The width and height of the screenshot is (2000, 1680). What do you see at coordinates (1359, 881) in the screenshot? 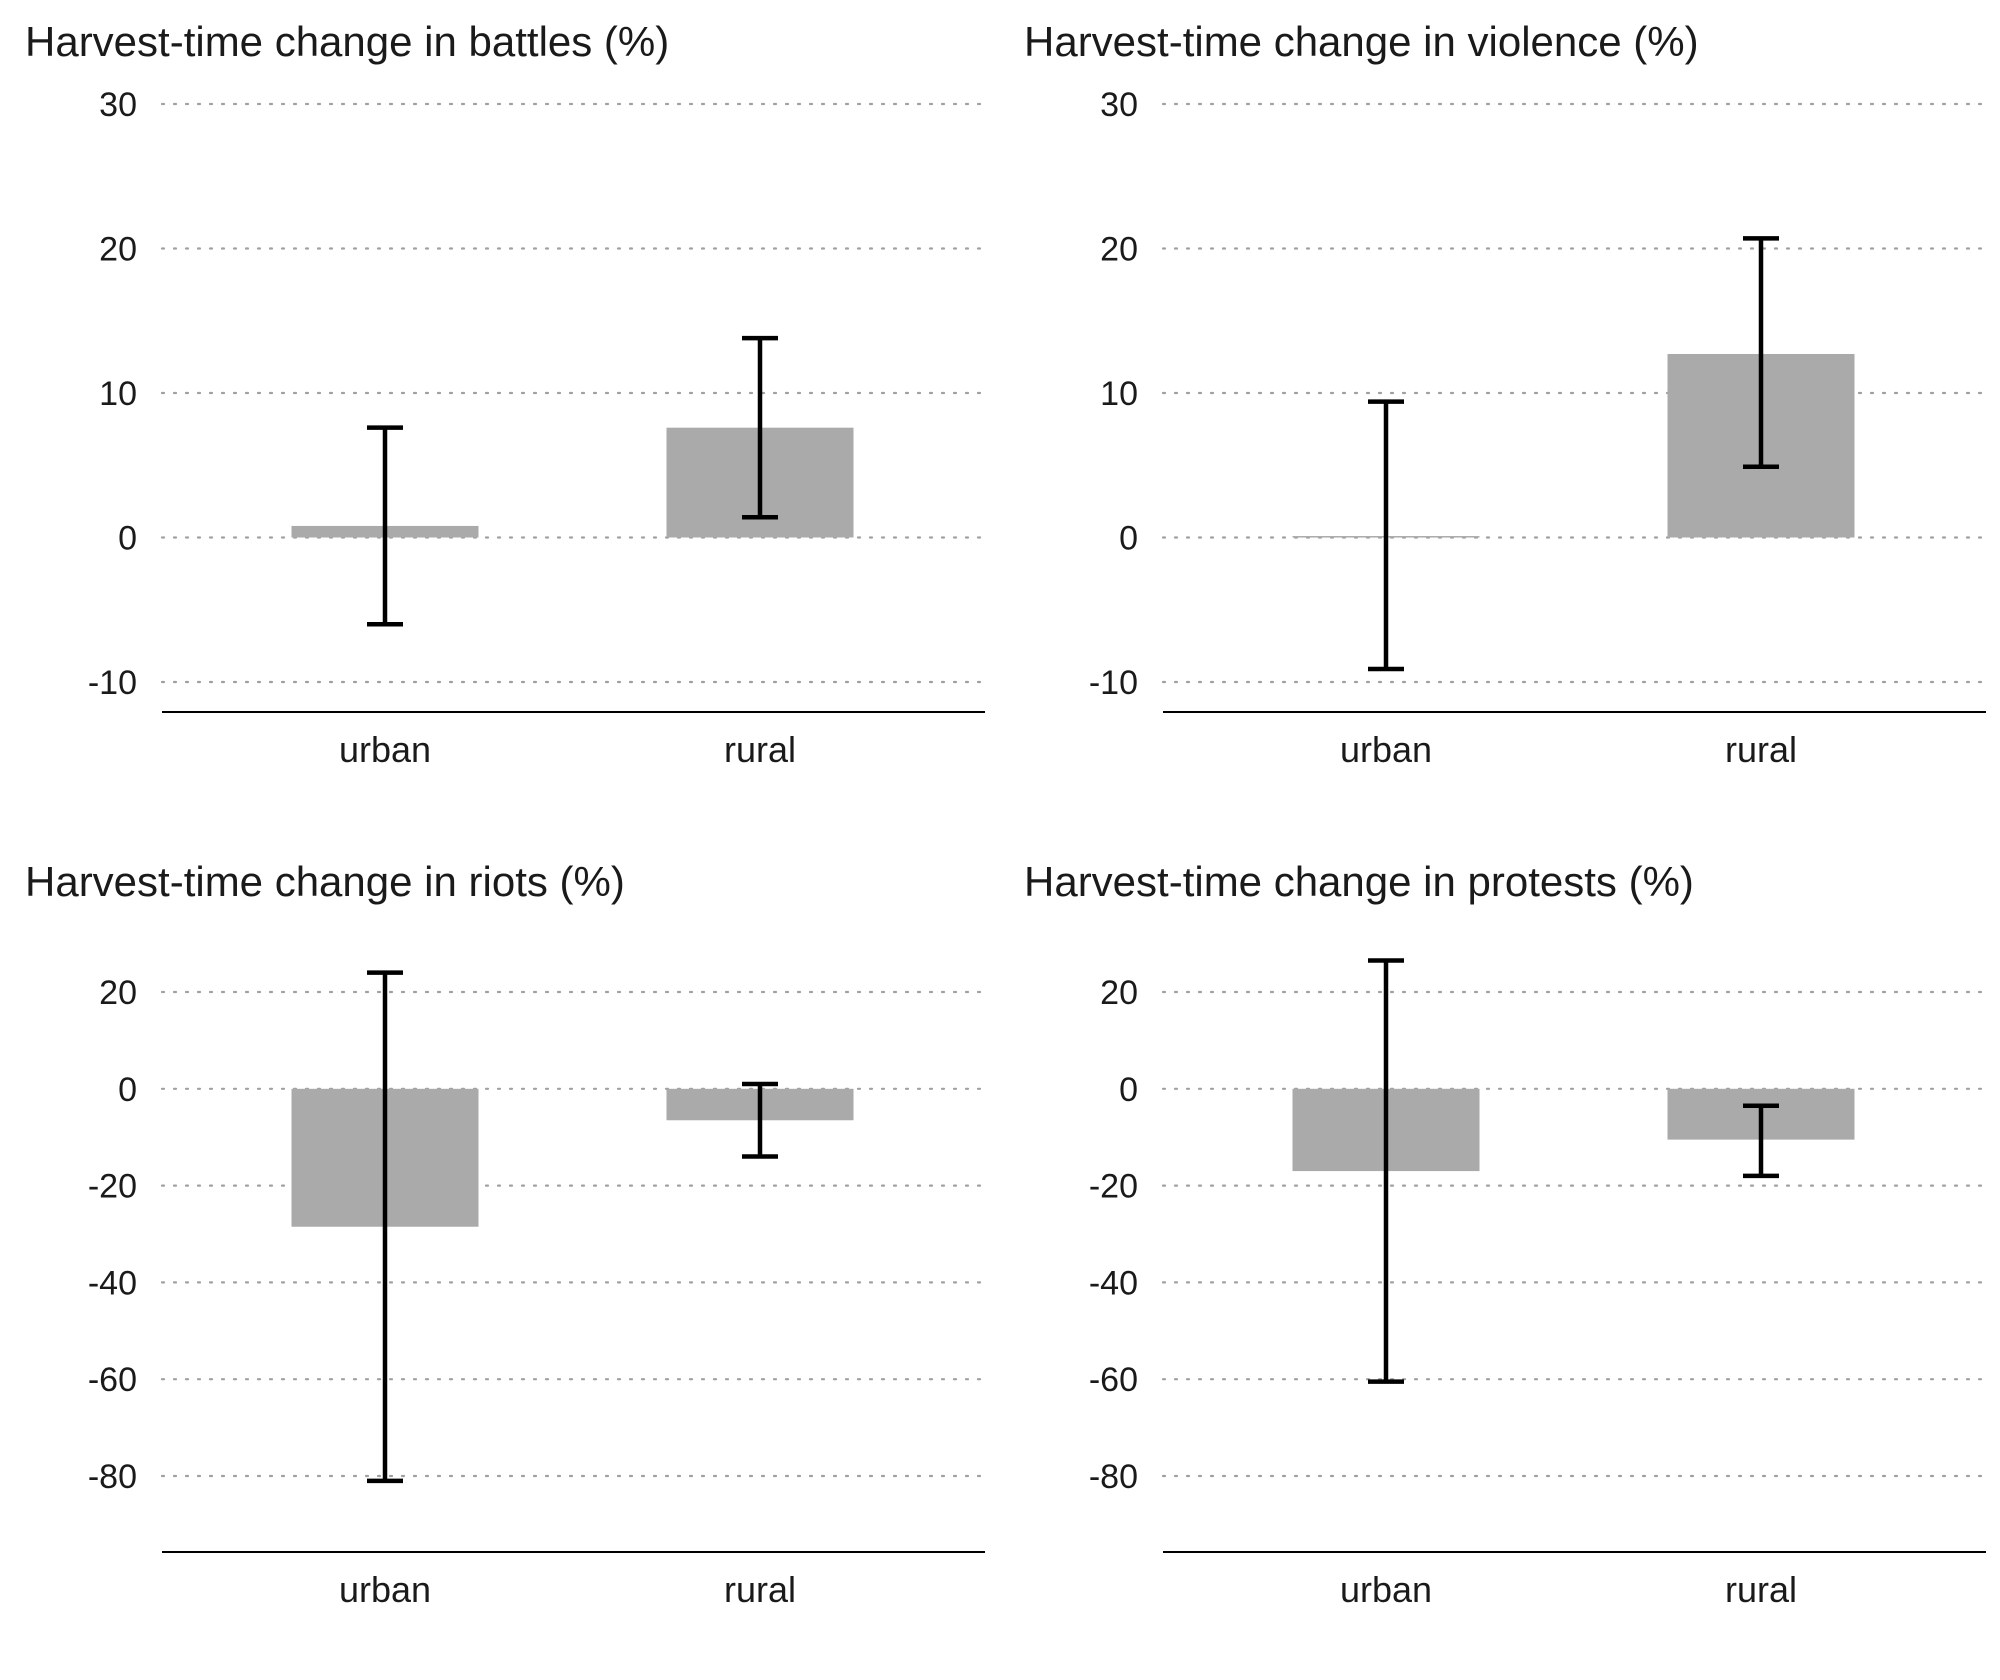
I see `chart-title: Harvest-time change in protests (%)` at bounding box center [1359, 881].